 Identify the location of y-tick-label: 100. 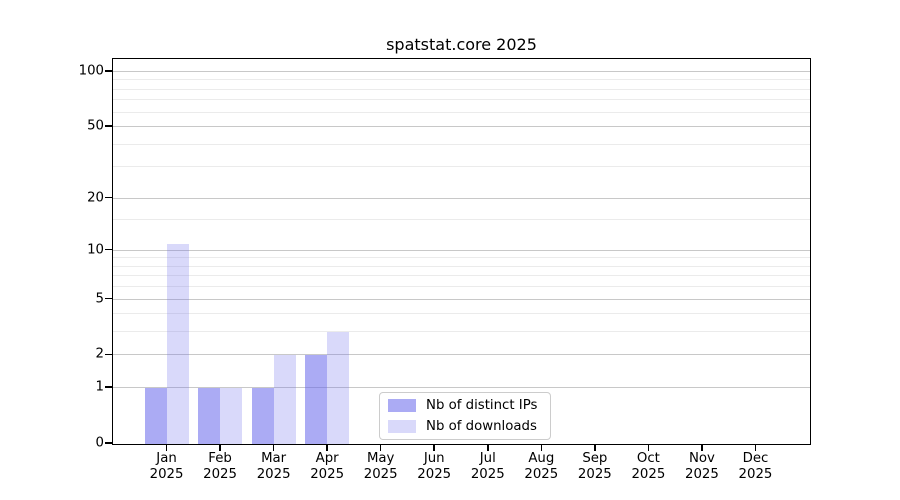
(91, 71).